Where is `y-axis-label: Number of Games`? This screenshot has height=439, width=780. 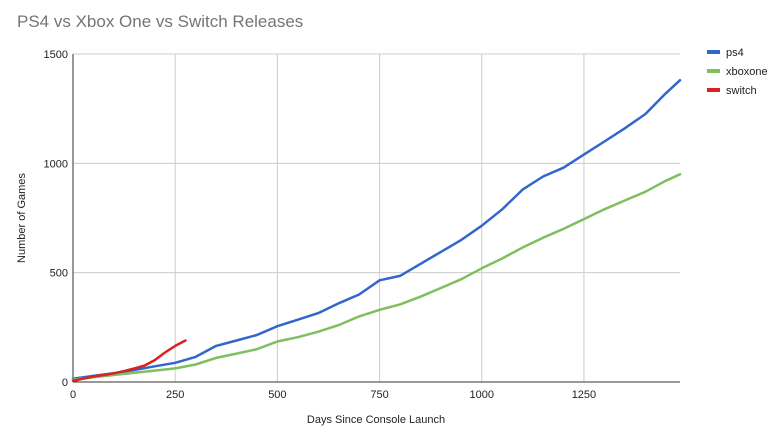 y-axis-label: Number of Games is located at coordinates (22, 218).